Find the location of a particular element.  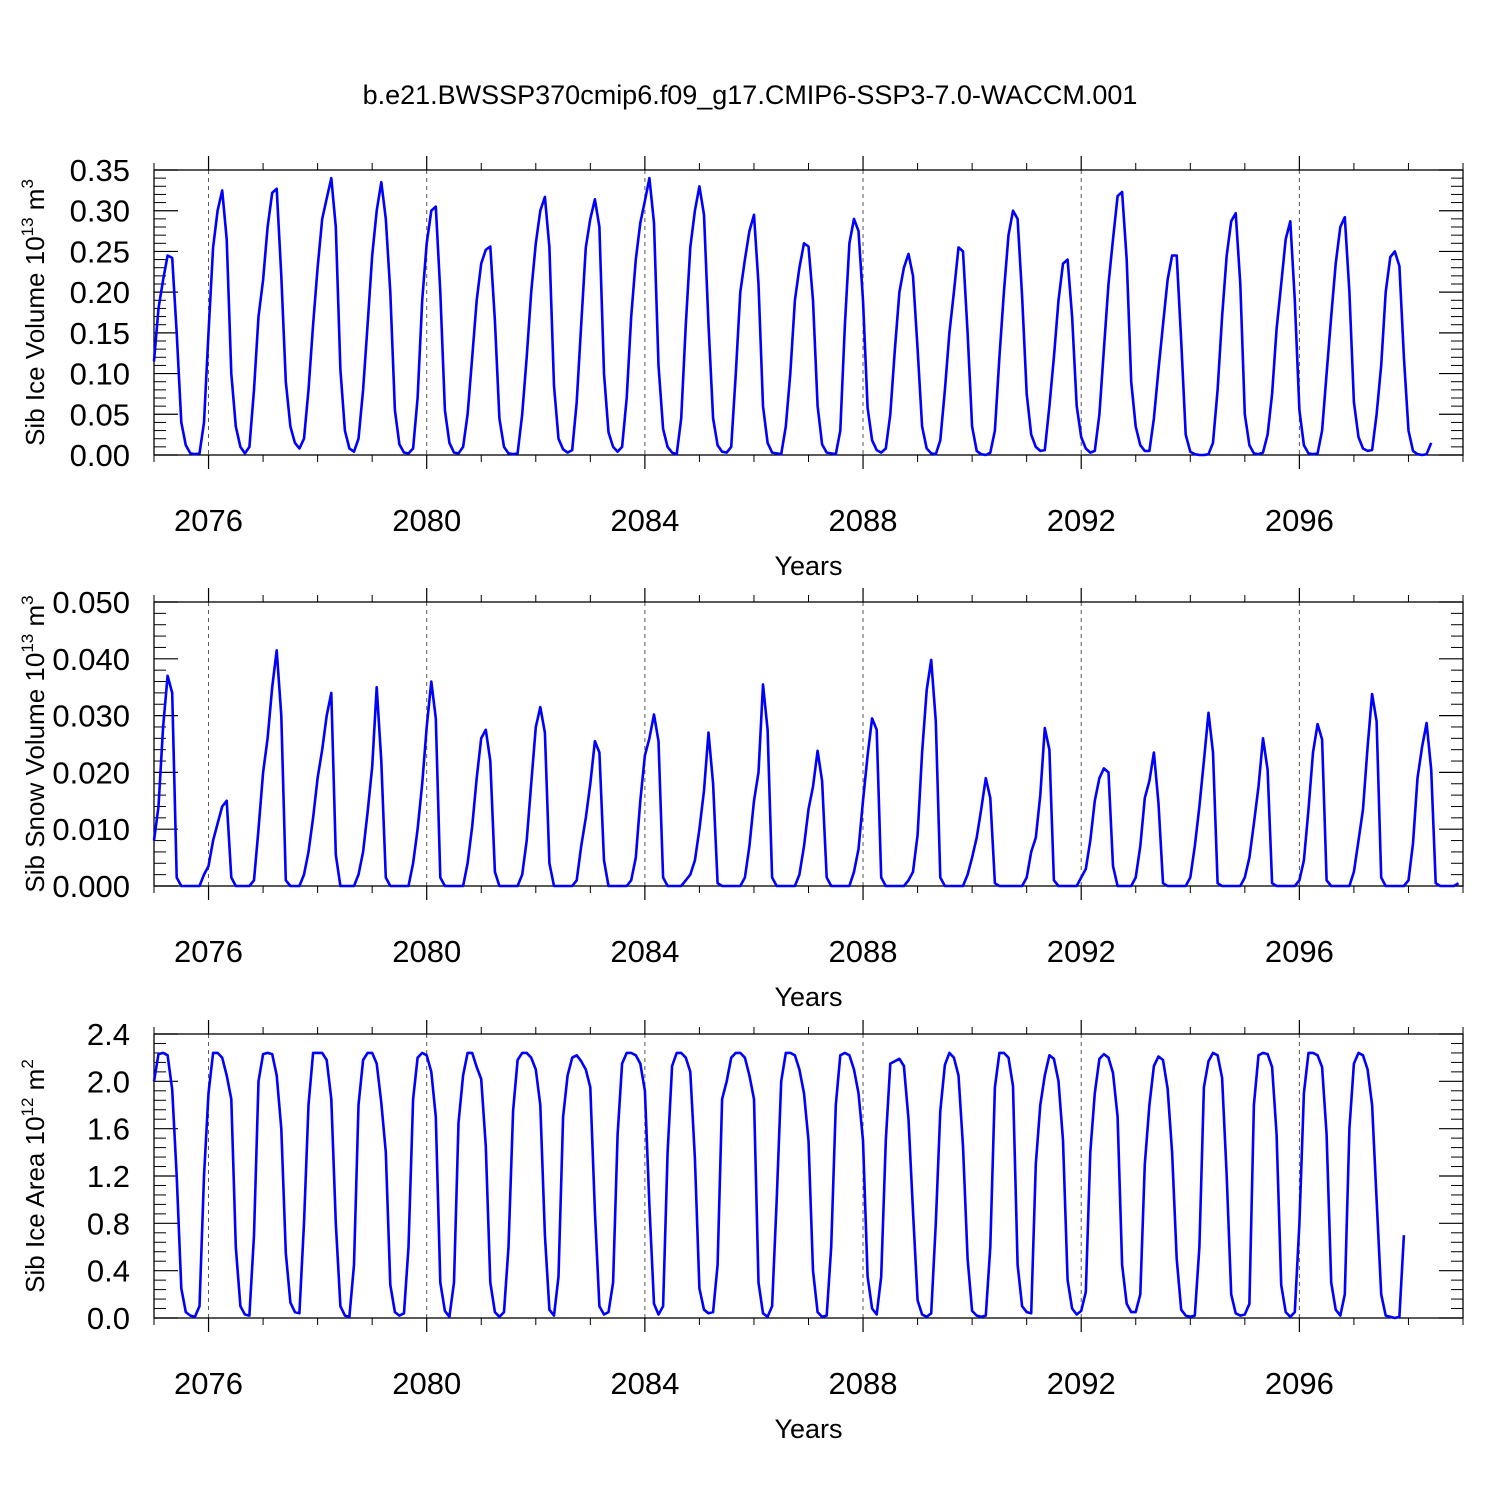

y-tick-label: 0.4 is located at coordinates (108, 1271).